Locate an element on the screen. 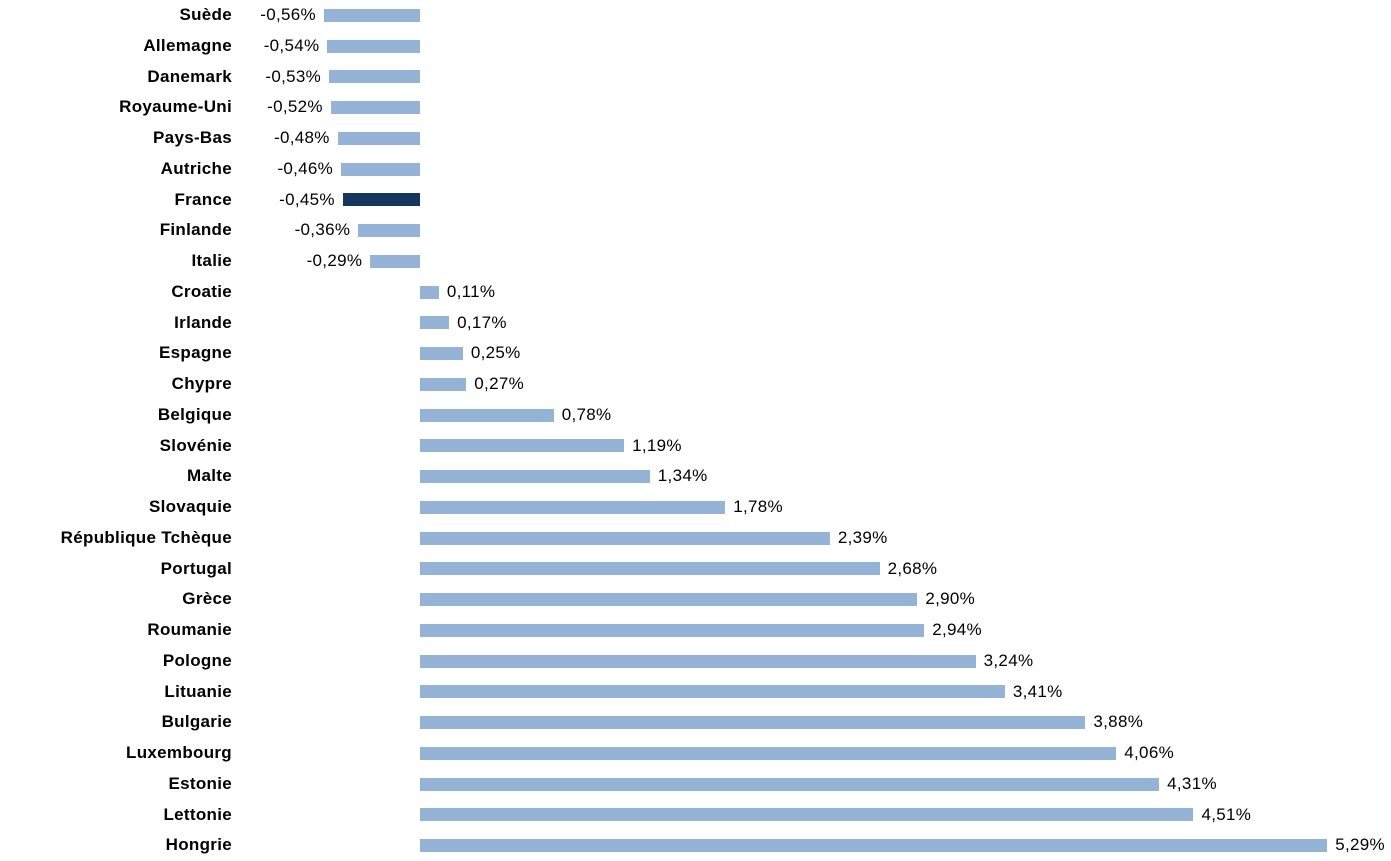  category-label: Croatie is located at coordinates (201, 291).